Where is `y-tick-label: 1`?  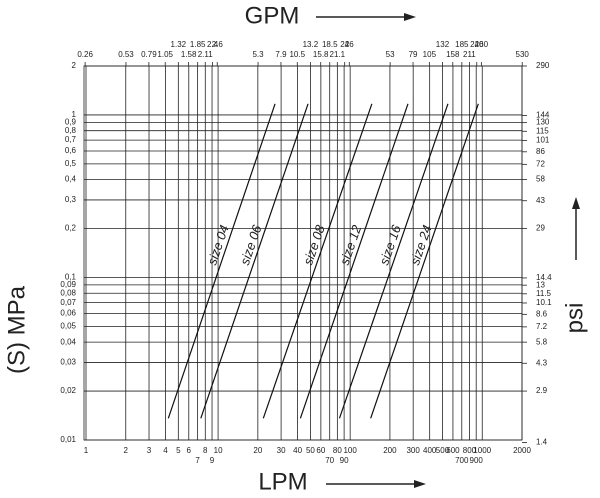
y-tick-label: 1 is located at coordinates (74, 114).